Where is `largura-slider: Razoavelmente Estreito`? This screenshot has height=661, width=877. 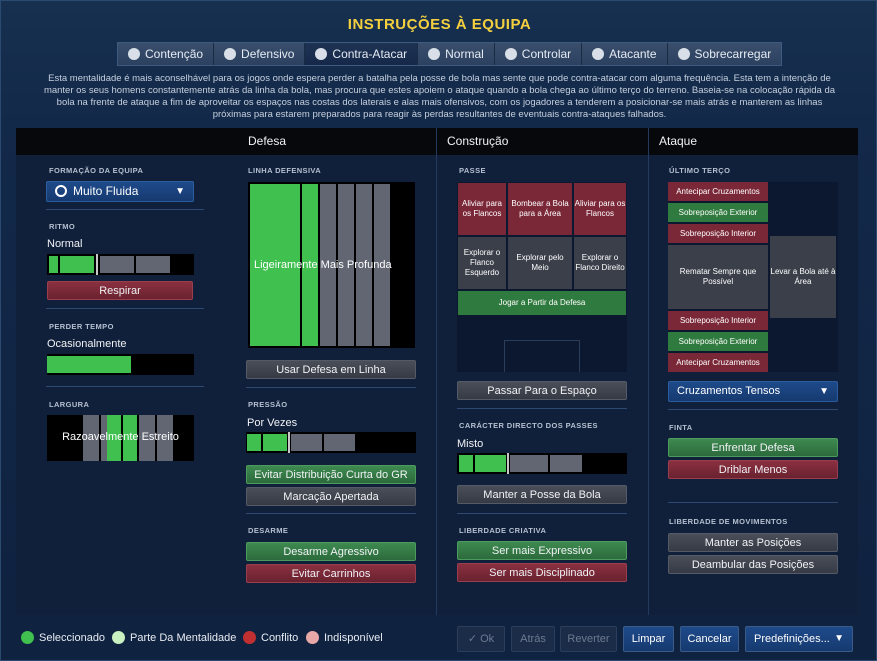 largura-slider: Razoavelmente Estreito is located at coordinates (120, 438).